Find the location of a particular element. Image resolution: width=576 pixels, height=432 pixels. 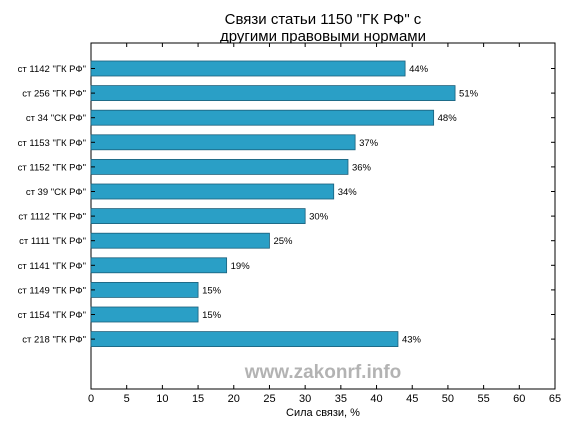

data-label: 25% is located at coordinates (283, 241).